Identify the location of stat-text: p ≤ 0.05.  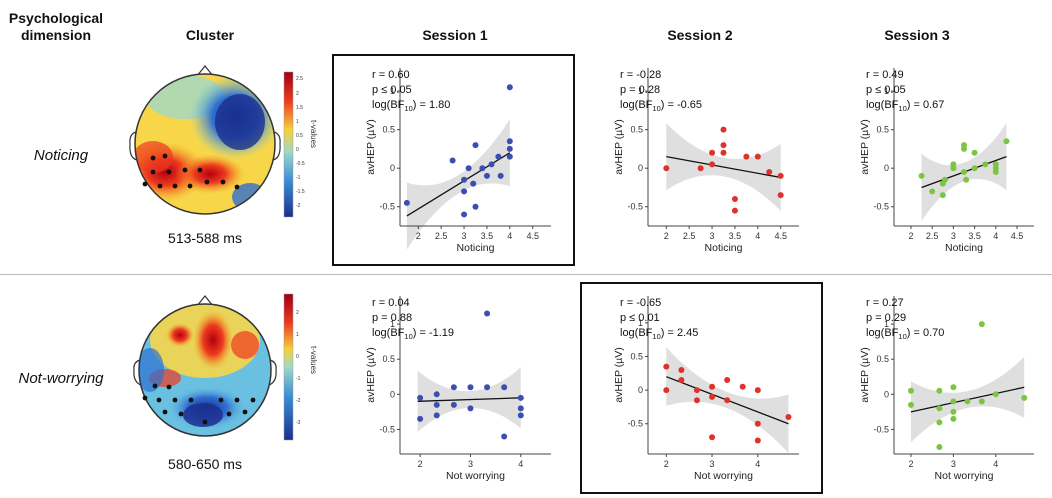
(392, 90).